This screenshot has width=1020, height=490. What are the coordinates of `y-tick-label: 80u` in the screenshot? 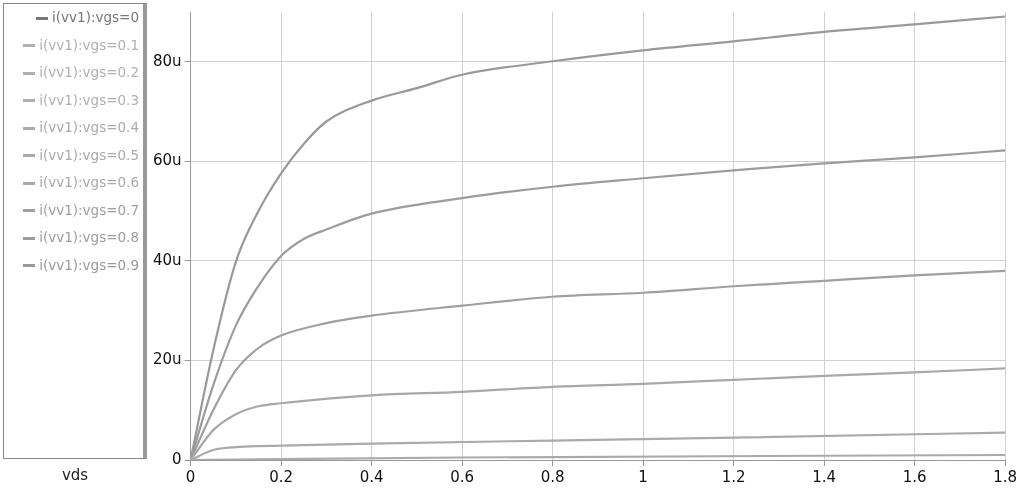 It's located at (167, 60).